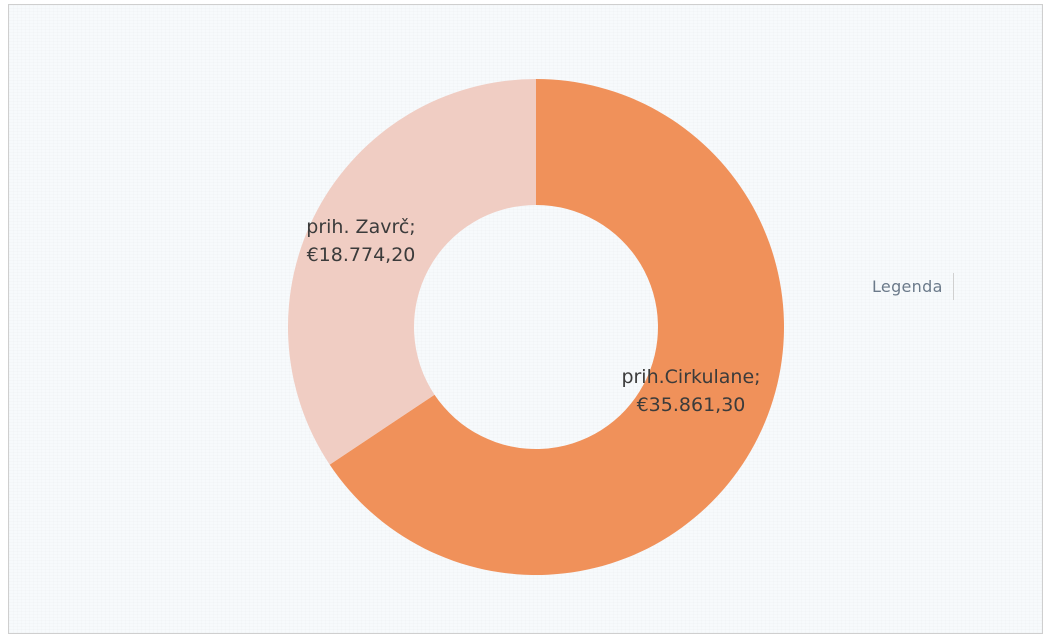  Describe the element at coordinates (690, 377) in the screenshot. I see `slice-label-category: prih.Cirkulane;` at that location.